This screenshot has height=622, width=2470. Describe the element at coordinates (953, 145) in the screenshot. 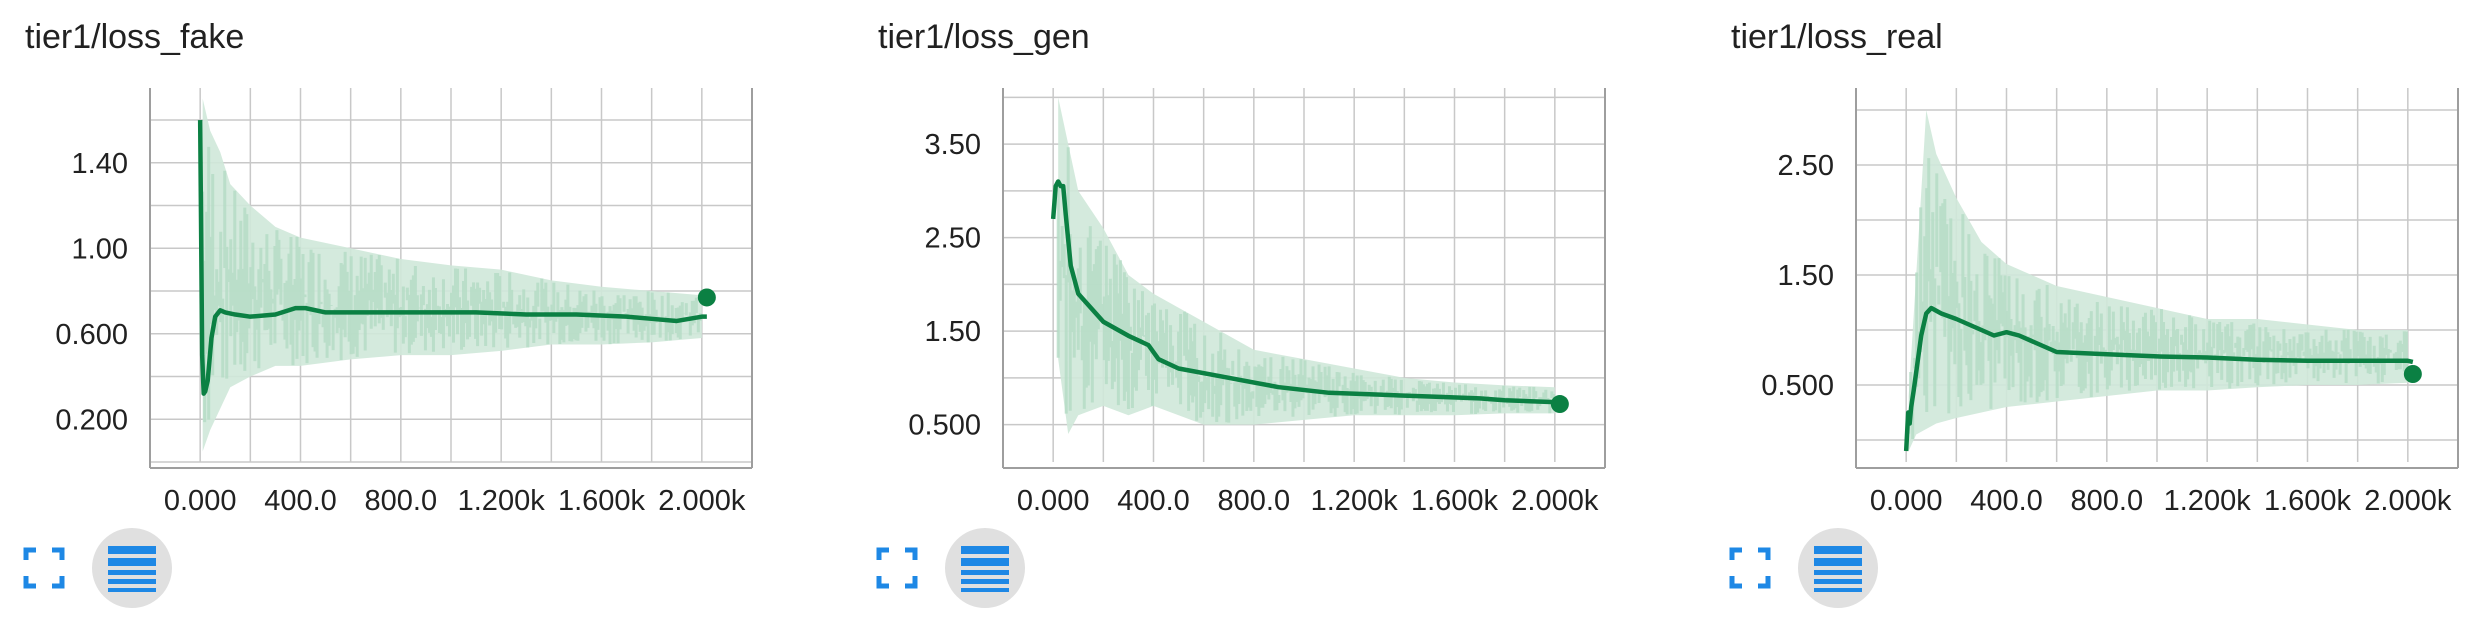

I see `y-tick-label: 3.50` at that location.